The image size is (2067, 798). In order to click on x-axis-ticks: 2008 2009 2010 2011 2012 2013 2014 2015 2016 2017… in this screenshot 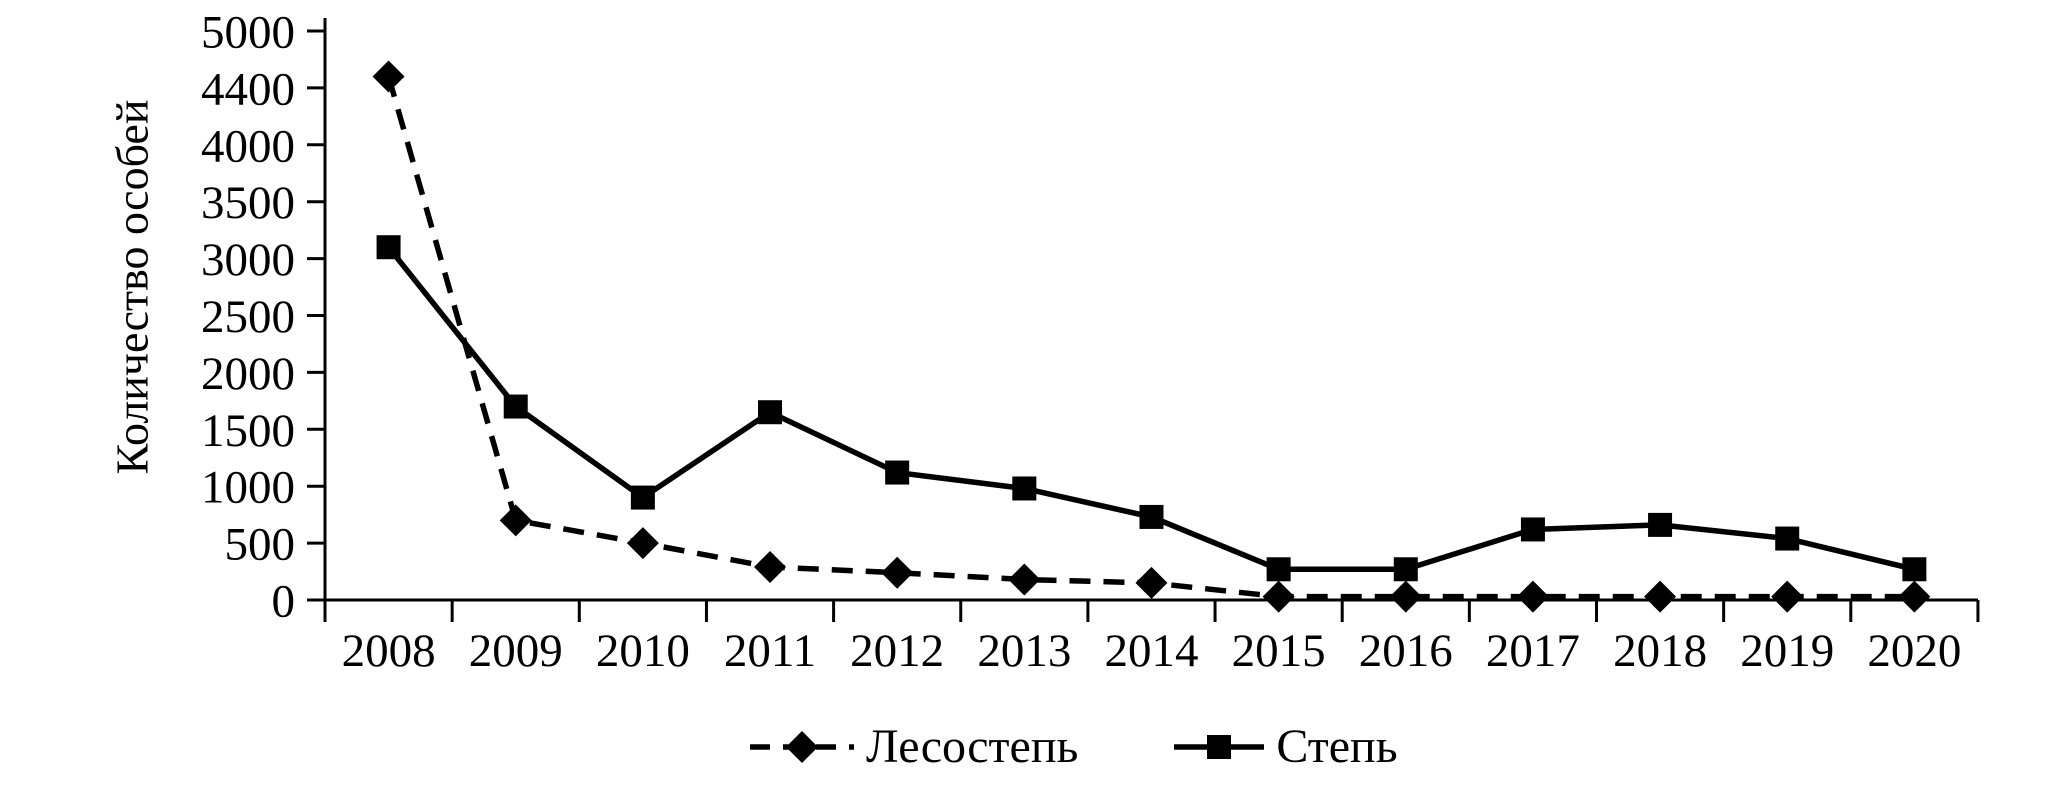, I will do `click(1151, 638)`.